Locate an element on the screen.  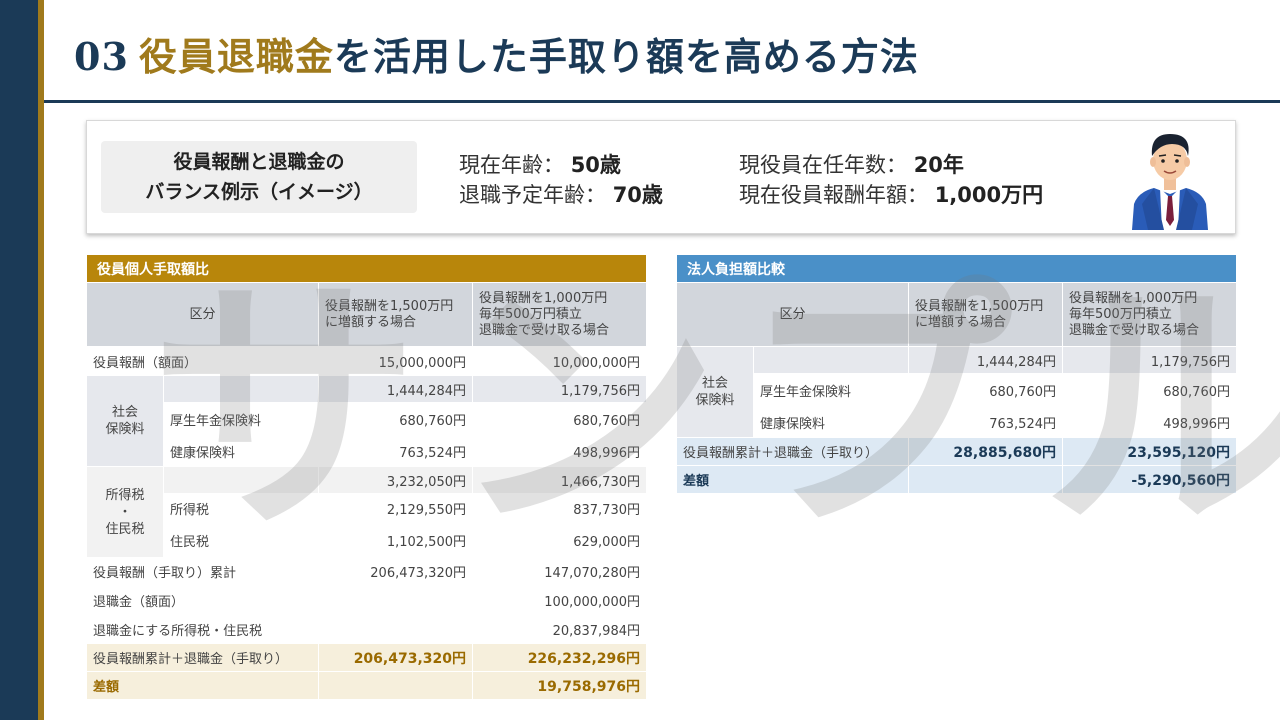
t2-diff-label: 差額 is located at coordinates (792, 479).